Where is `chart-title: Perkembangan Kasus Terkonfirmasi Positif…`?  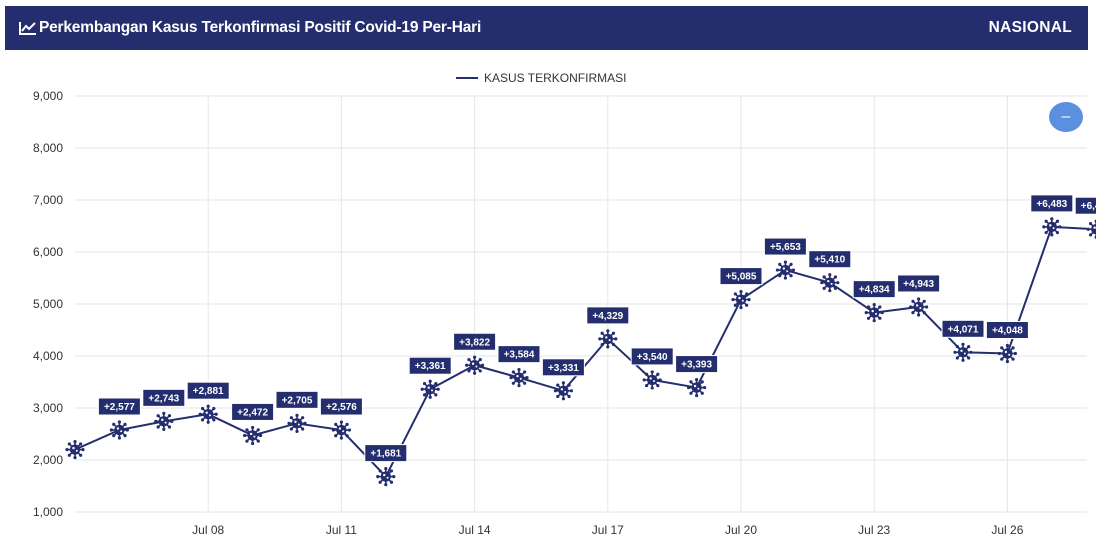
chart-title: Perkembangan Kasus Terkonfirmasi Positif… is located at coordinates (260, 27).